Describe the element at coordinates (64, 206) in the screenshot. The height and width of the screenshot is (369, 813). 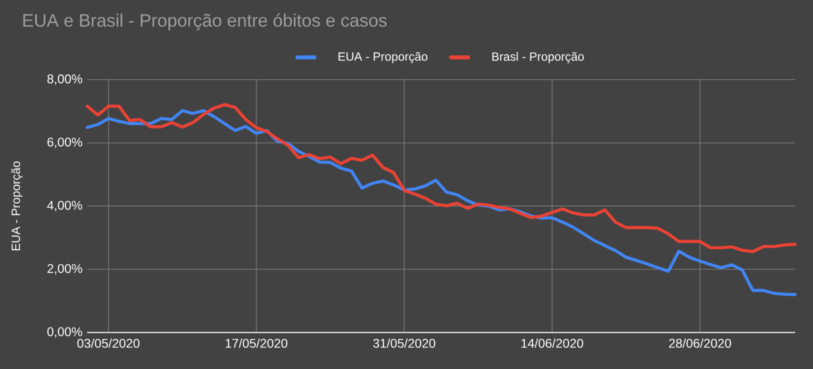
I see `y-tick-label: 4,00%` at that location.